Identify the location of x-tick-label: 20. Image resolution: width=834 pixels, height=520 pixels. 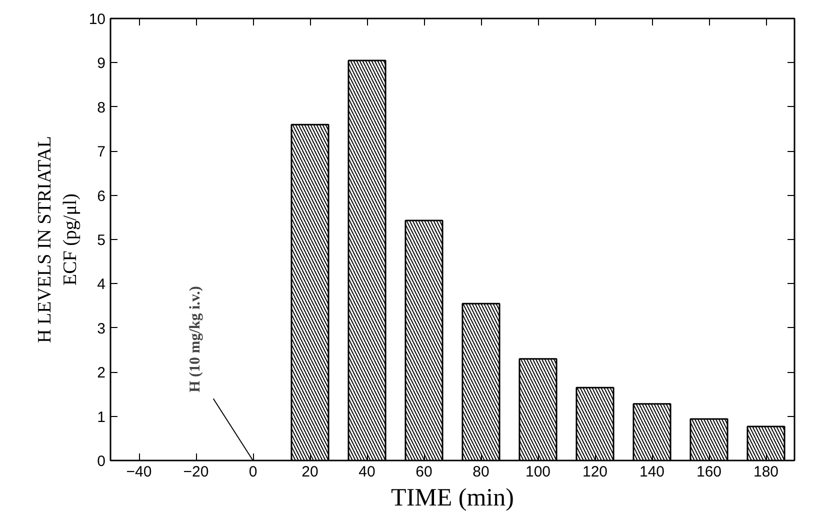
(310, 472).